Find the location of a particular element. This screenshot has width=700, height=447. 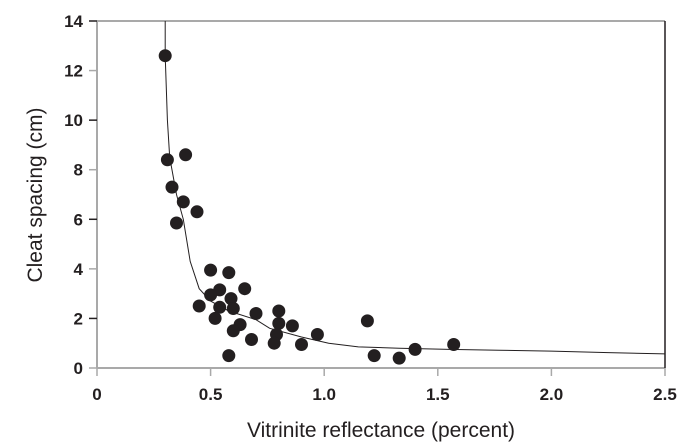

y-tick-label: 10 is located at coordinates (73, 120).